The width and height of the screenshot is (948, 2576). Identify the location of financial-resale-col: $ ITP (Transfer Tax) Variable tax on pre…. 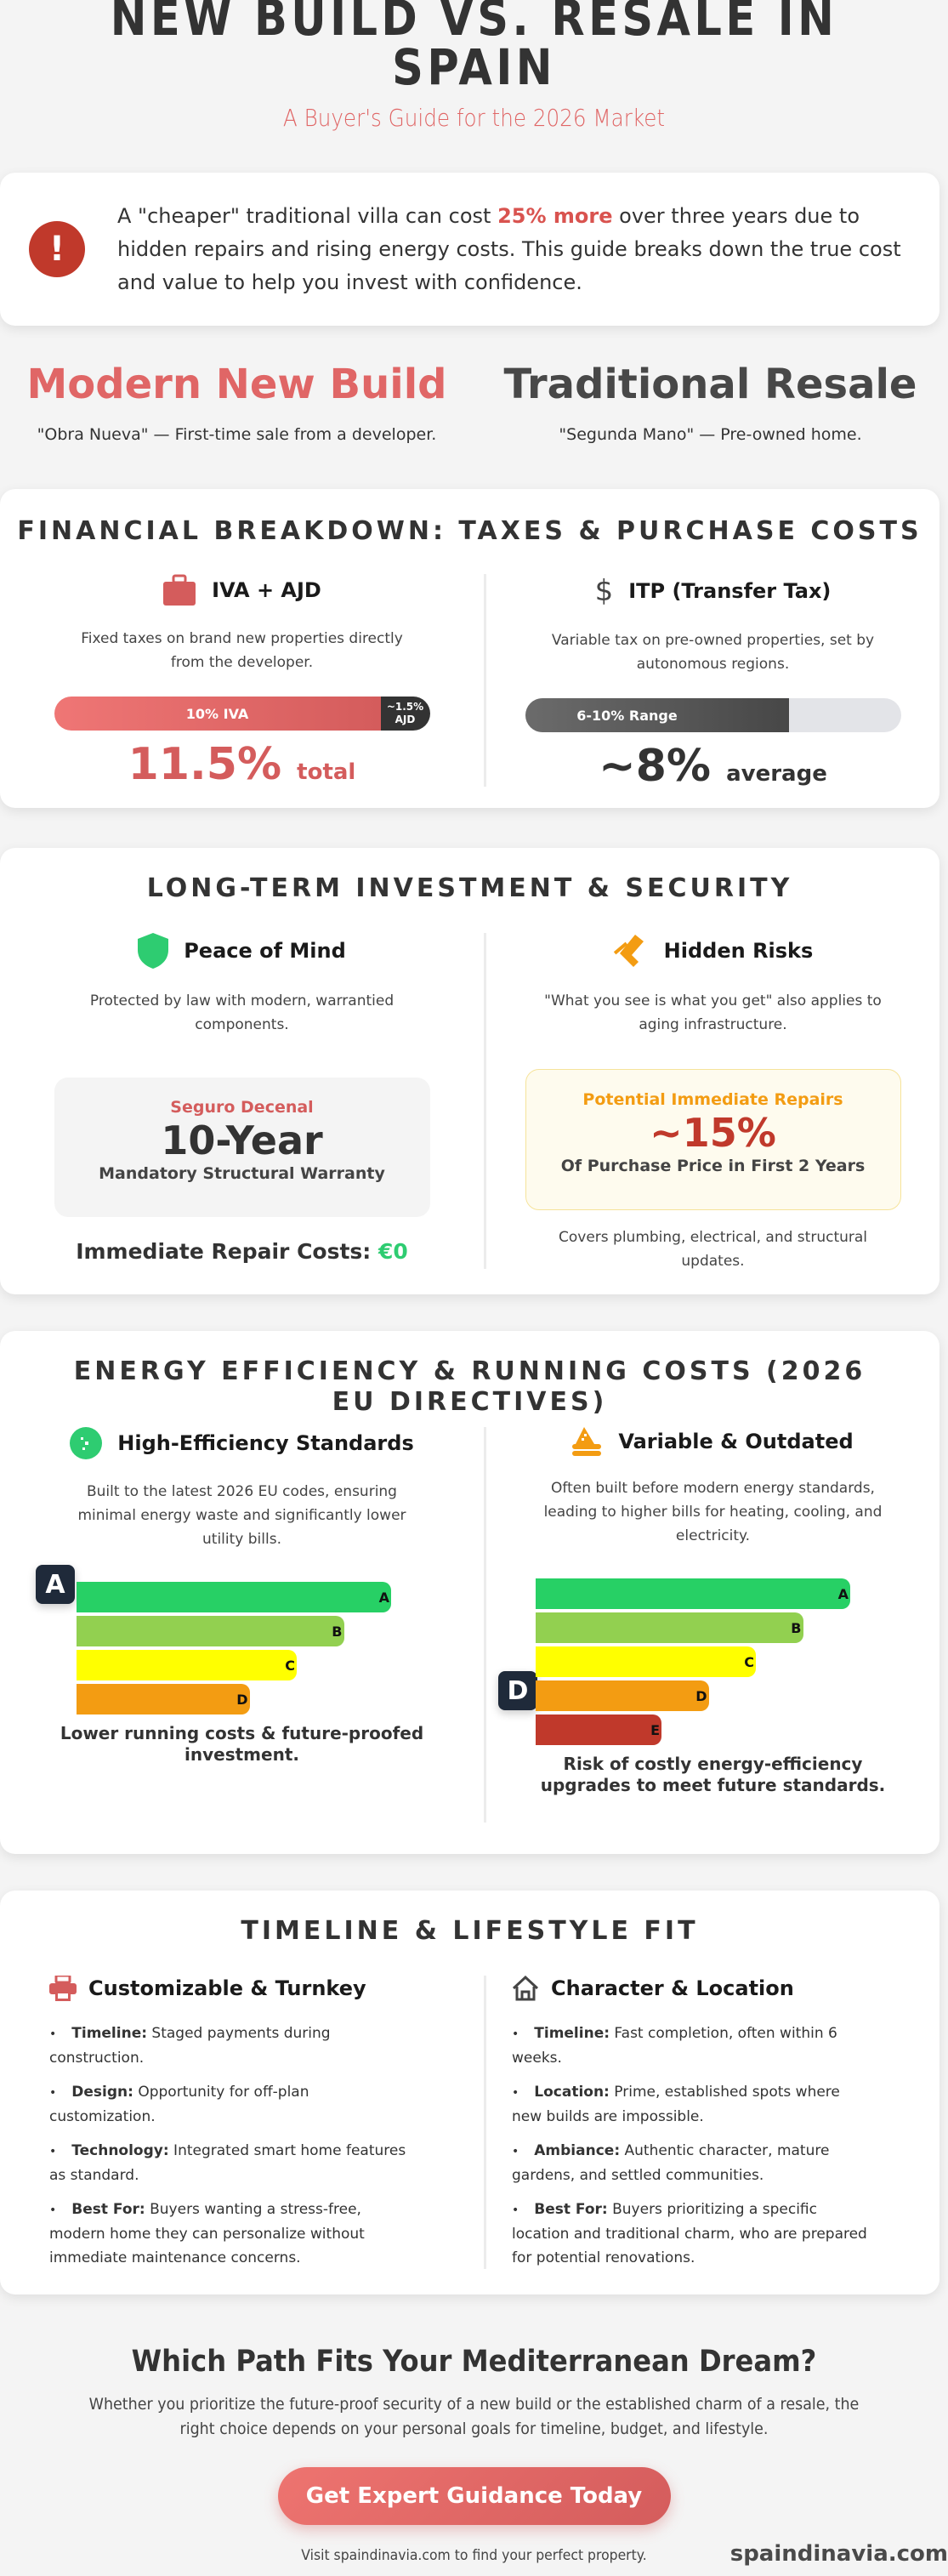
(711, 683).